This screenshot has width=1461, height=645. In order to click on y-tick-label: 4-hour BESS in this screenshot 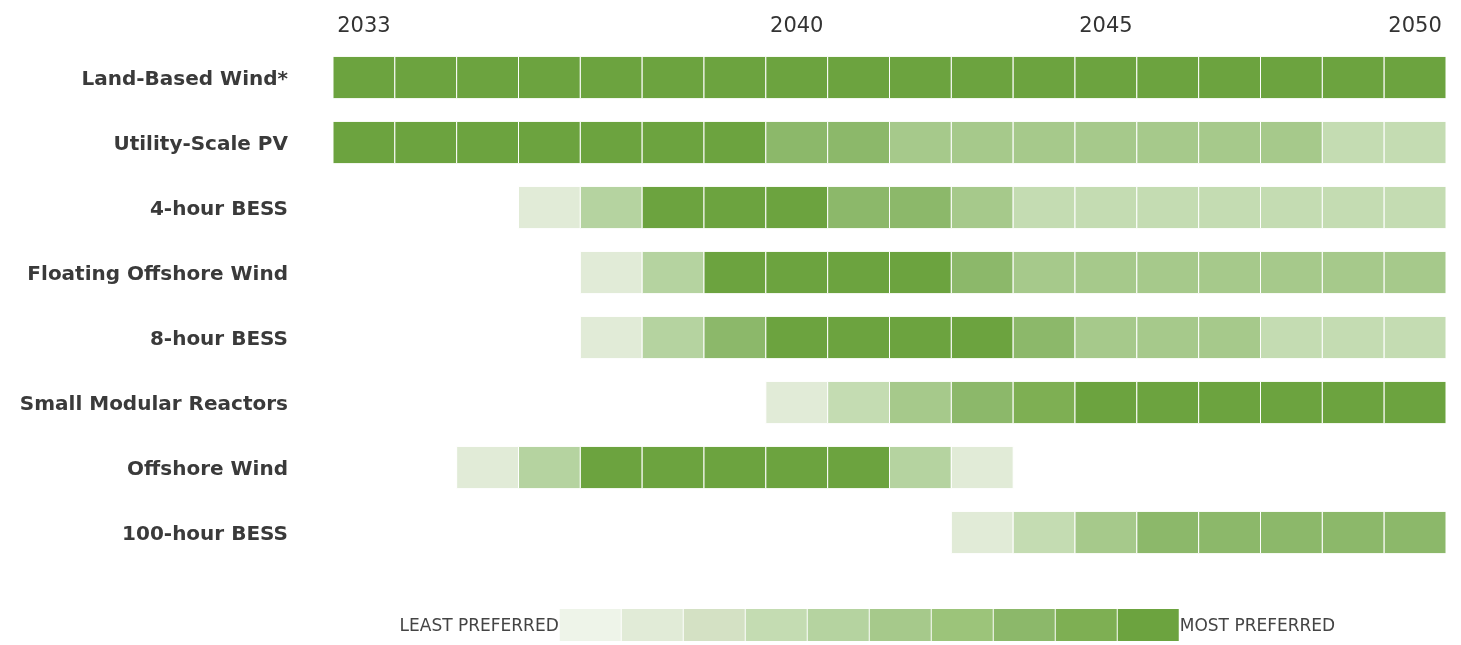, I will do `click(218, 207)`.